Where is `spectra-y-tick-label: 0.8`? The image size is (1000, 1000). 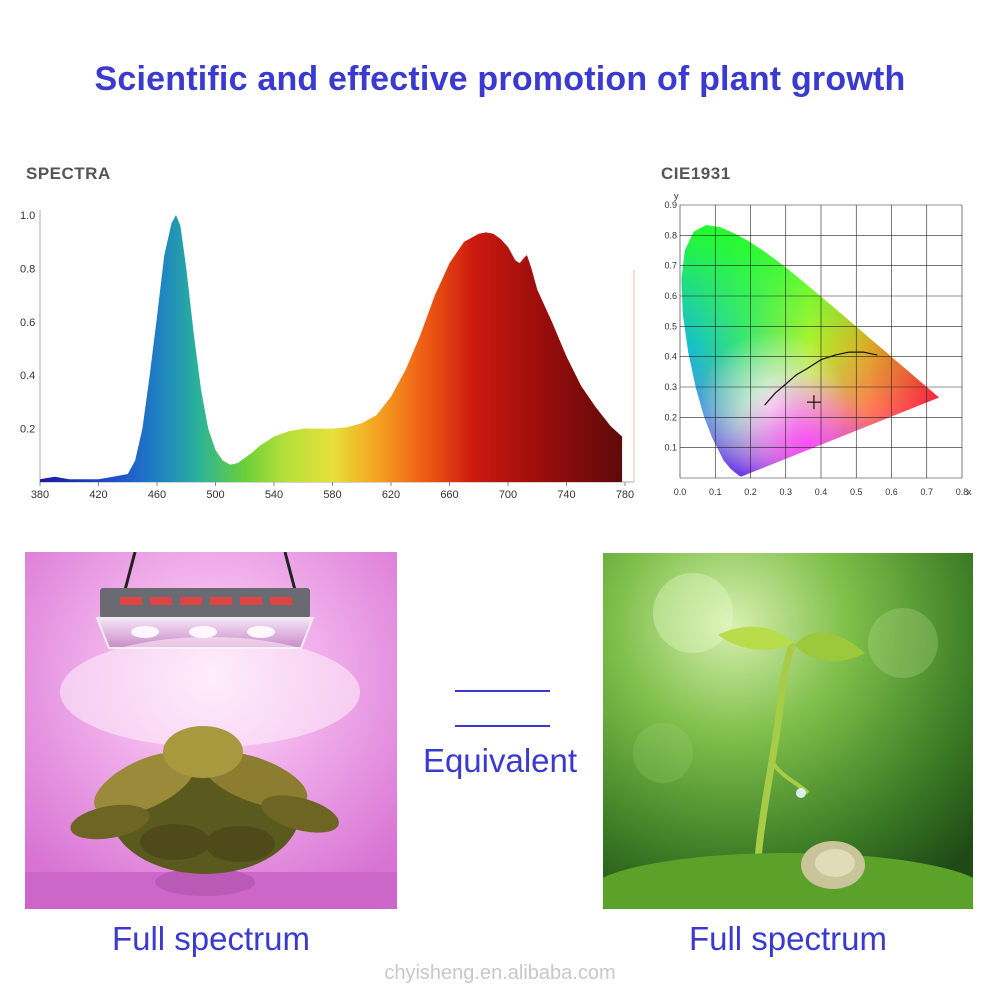 spectra-y-tick-label: 0.8 is located at coordinates (27, 269).